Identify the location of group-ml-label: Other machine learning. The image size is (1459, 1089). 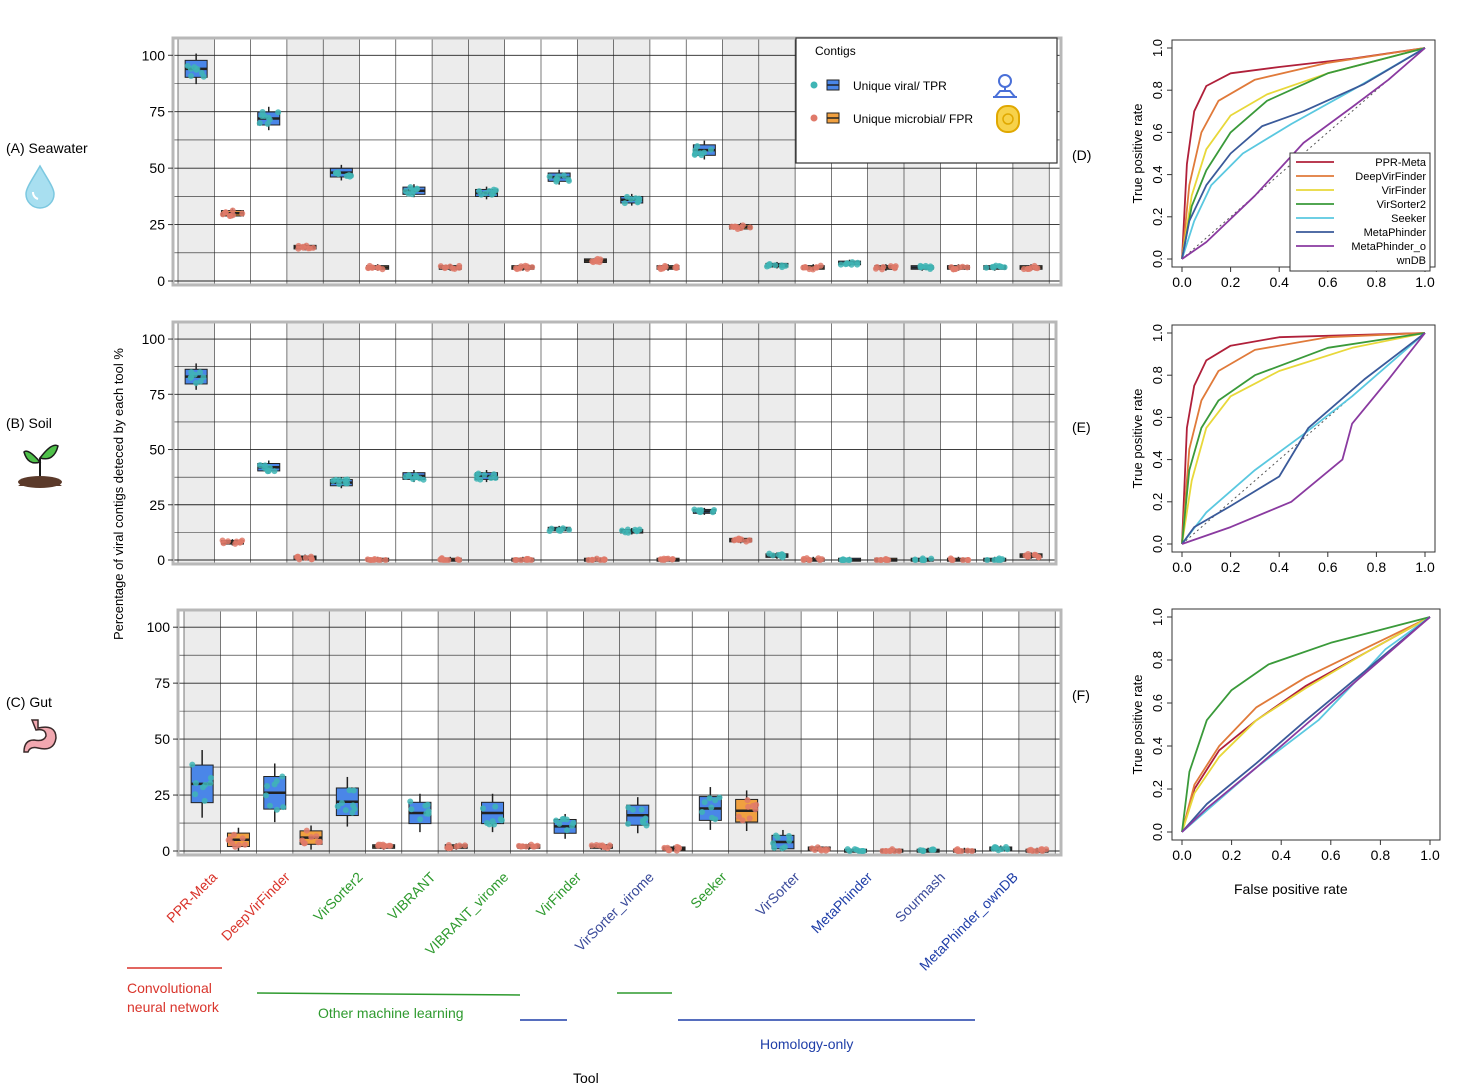
(391, 1013).